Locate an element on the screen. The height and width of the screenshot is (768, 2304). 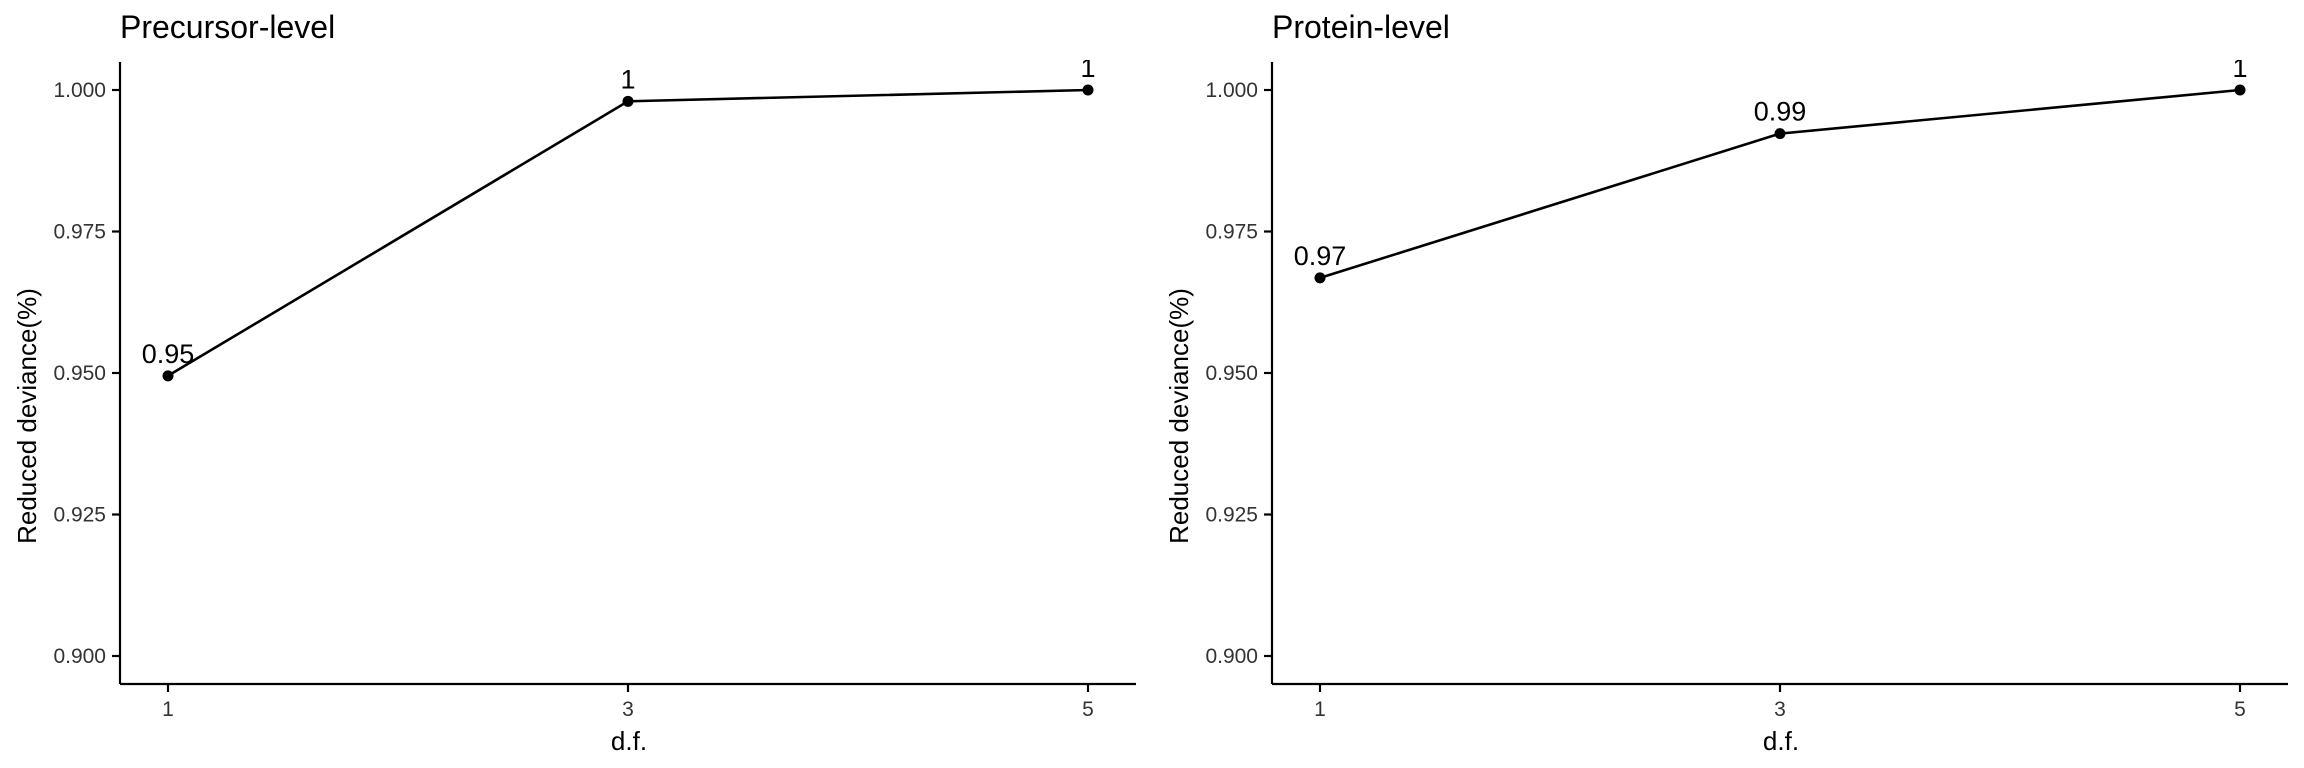
data-label: 0.95 is located at coordinates (168, 354).